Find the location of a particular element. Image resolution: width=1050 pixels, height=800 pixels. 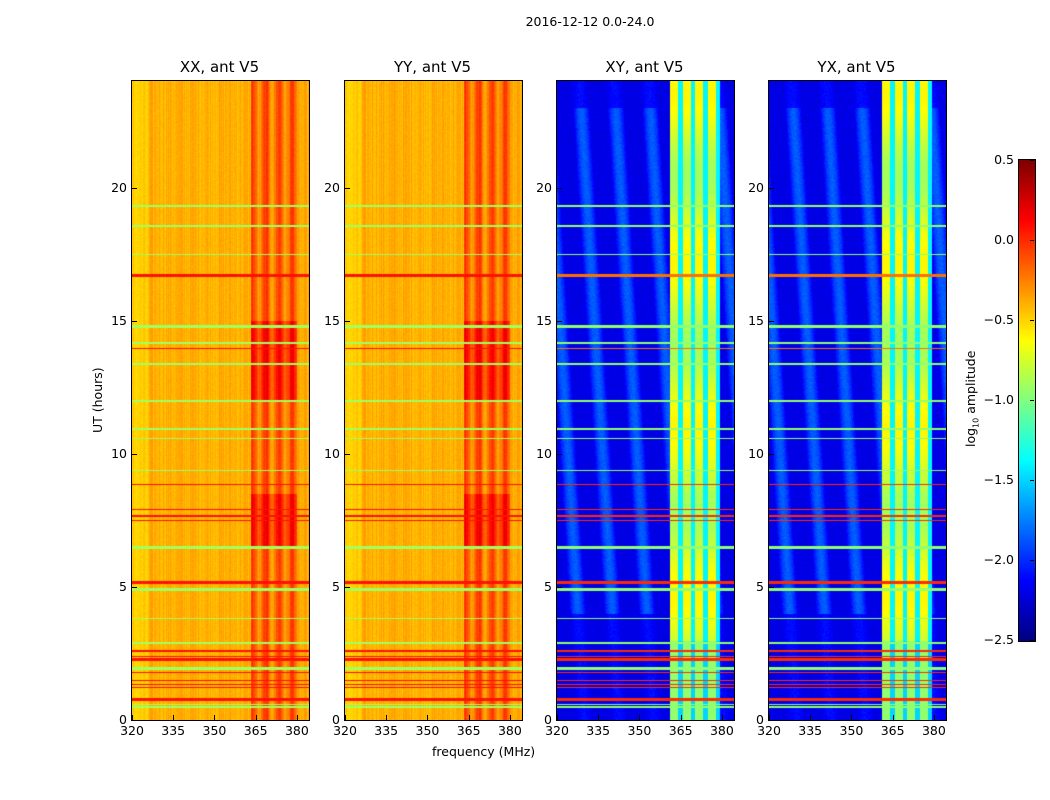

colorbar-tick-label: −1.5 is located at coordinates (998, 479).